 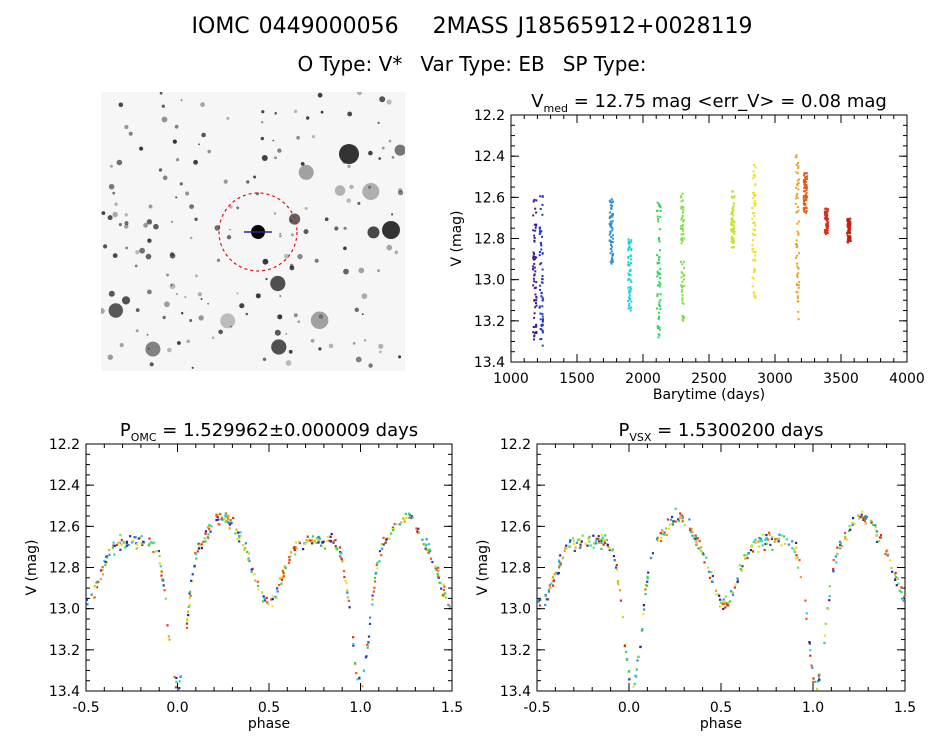 I want to click on x-tick-label: 2000, so click(x=643, y=379).